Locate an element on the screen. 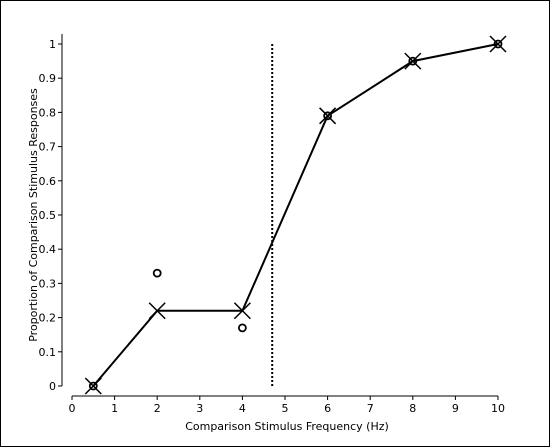 This screenshot has height=447, width=550. x-tick-label: 1 is located at coordinates (114, 408).